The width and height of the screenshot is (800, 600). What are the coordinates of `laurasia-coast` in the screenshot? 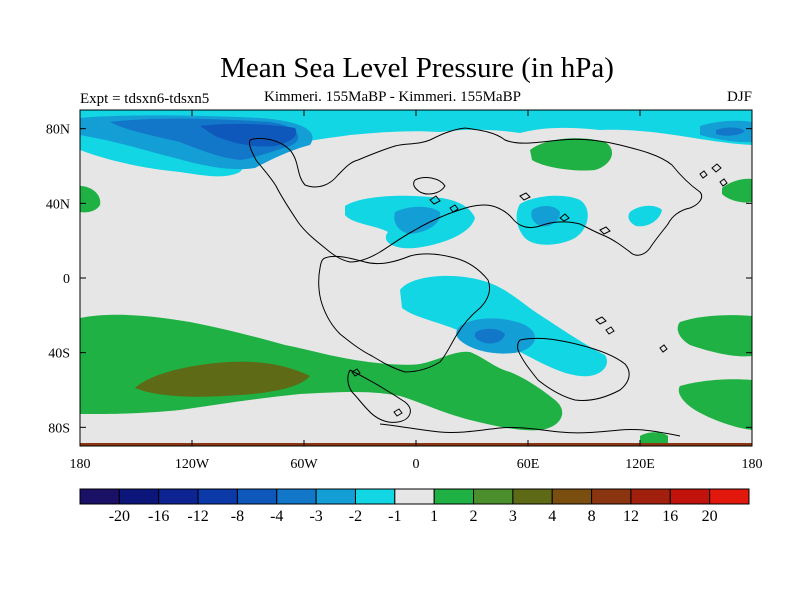 It's located at (476, 195).